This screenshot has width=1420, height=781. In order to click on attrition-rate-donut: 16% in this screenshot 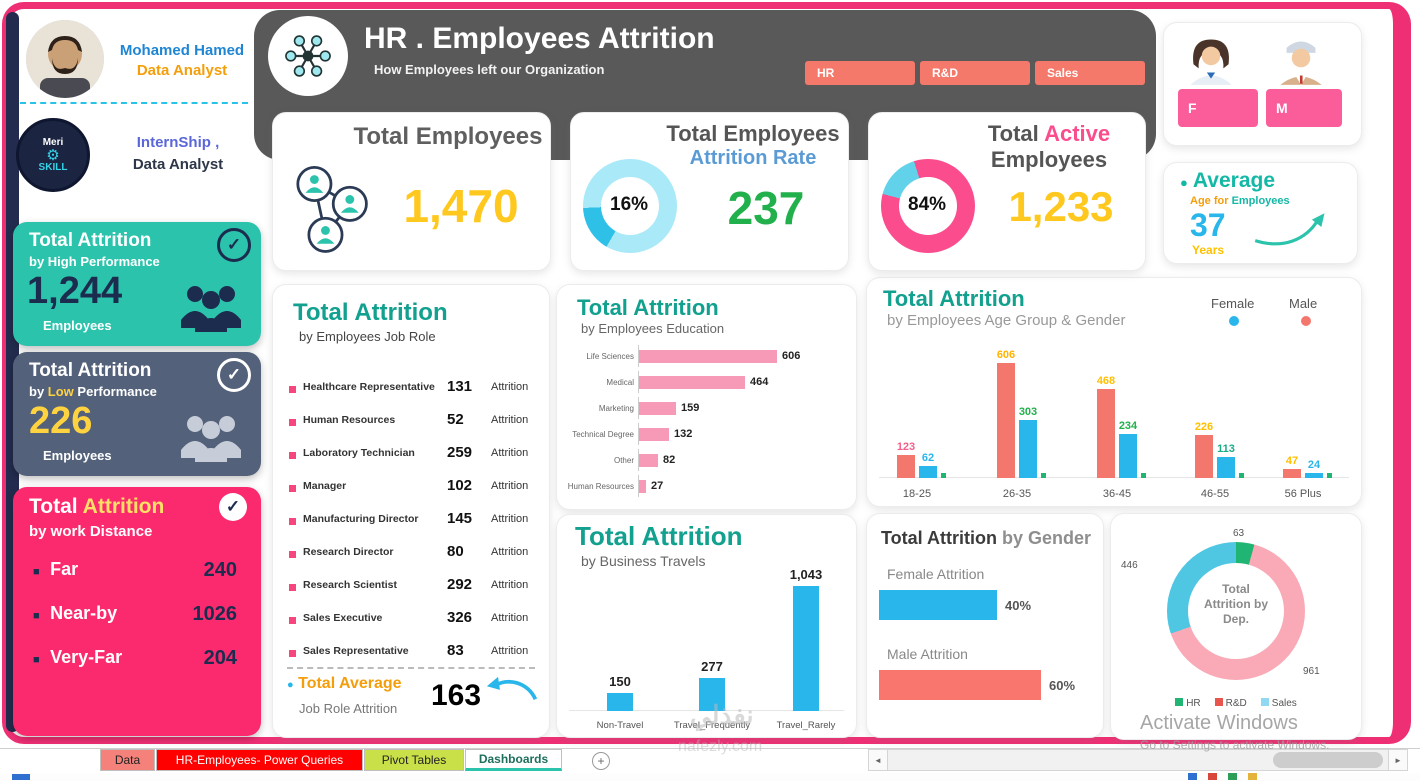, I will do `click(630, 206)`.